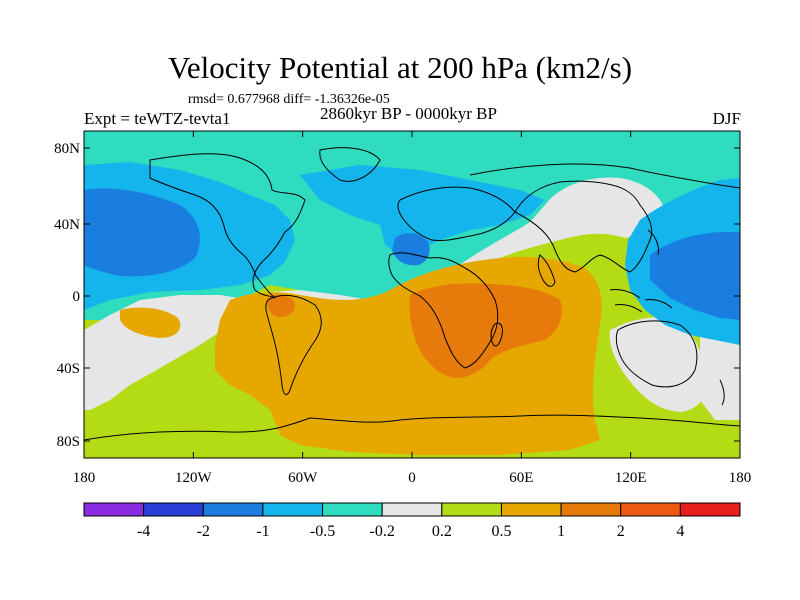 The width and height of the screenshot is (800, 600). I want to click on lat-label: 40S, so click(68, 369).